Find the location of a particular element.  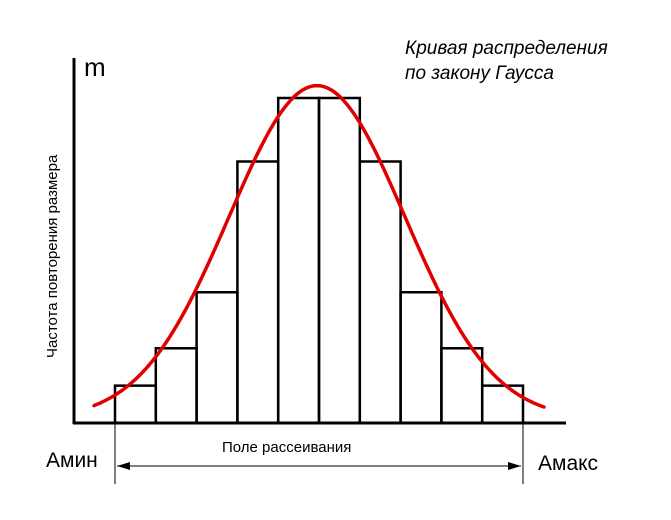

x-max-label: Амакс is located at coordinates (568, 463).